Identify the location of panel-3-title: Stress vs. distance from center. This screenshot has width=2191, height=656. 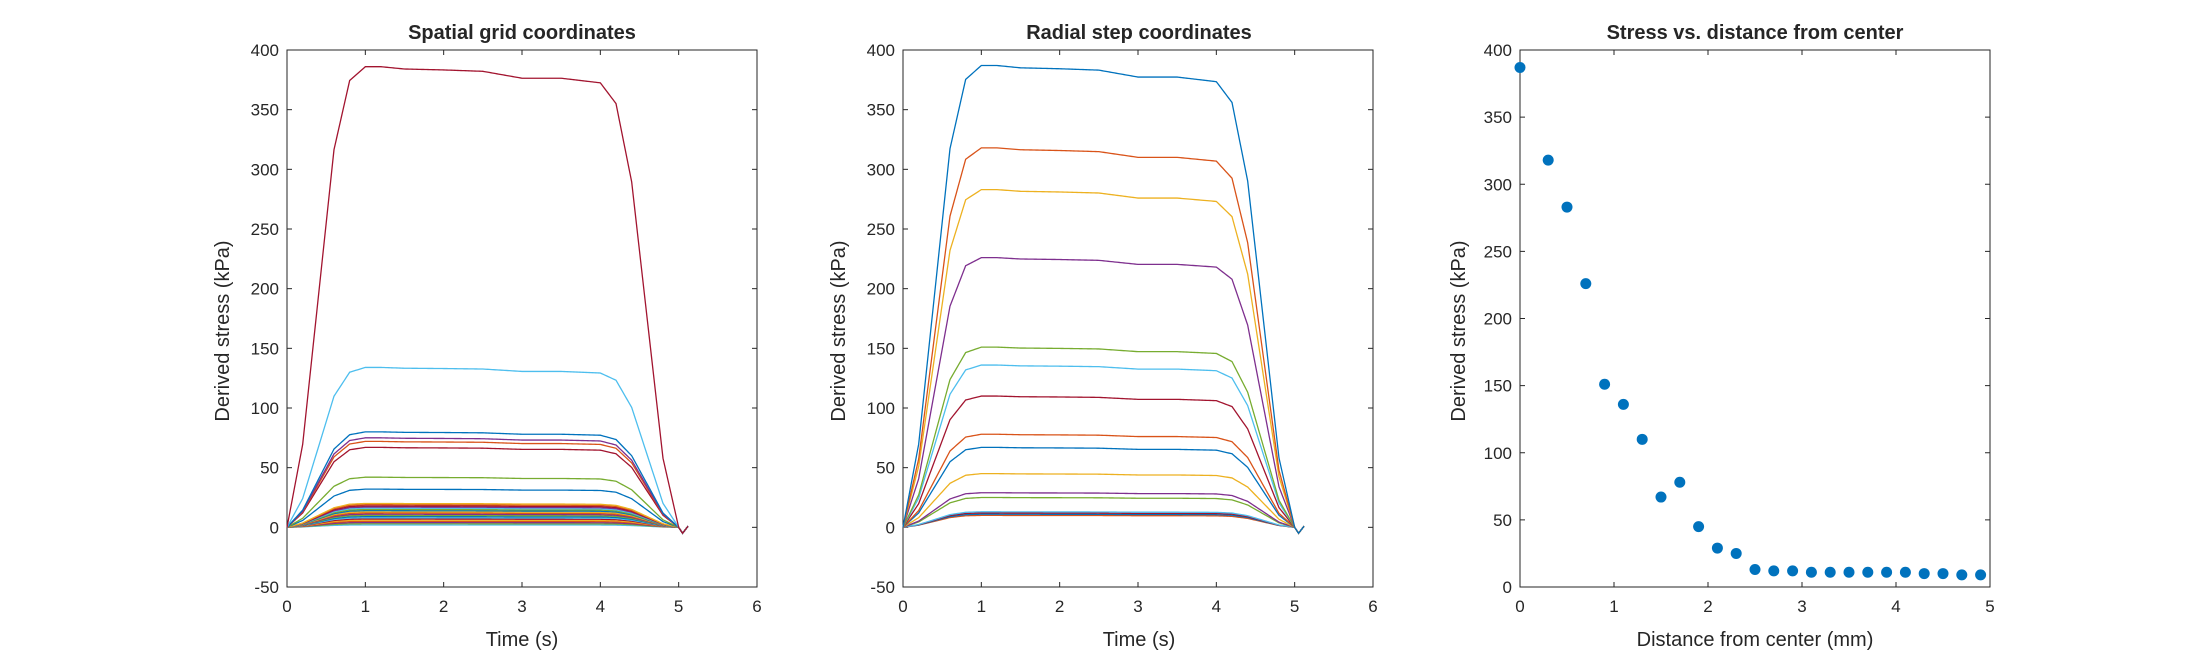
(1755, 33).